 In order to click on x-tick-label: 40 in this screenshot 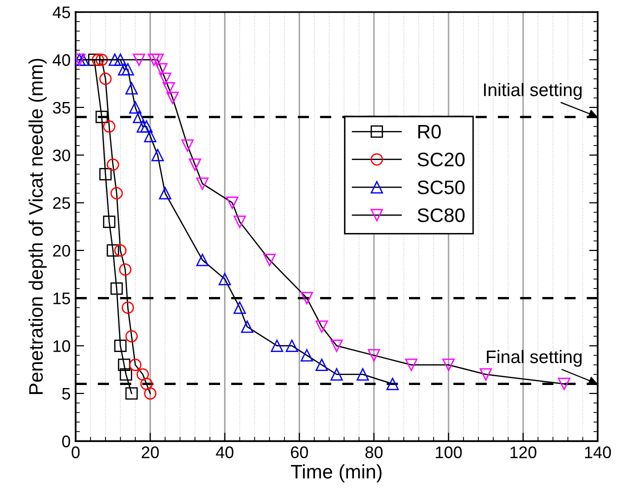, I will do `click(225, 452)`.